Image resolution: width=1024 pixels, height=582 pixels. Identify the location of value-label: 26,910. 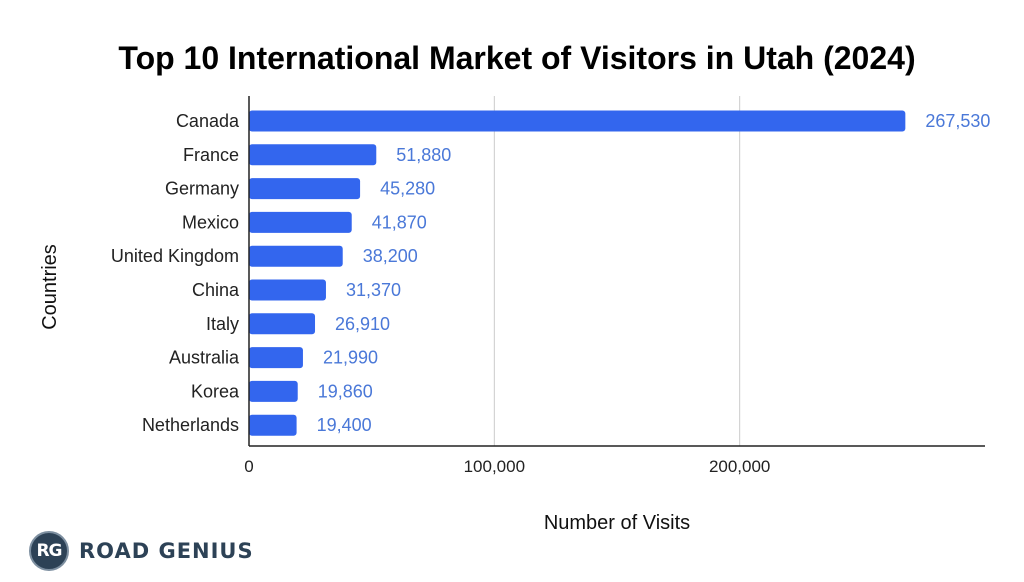
(362, 324).